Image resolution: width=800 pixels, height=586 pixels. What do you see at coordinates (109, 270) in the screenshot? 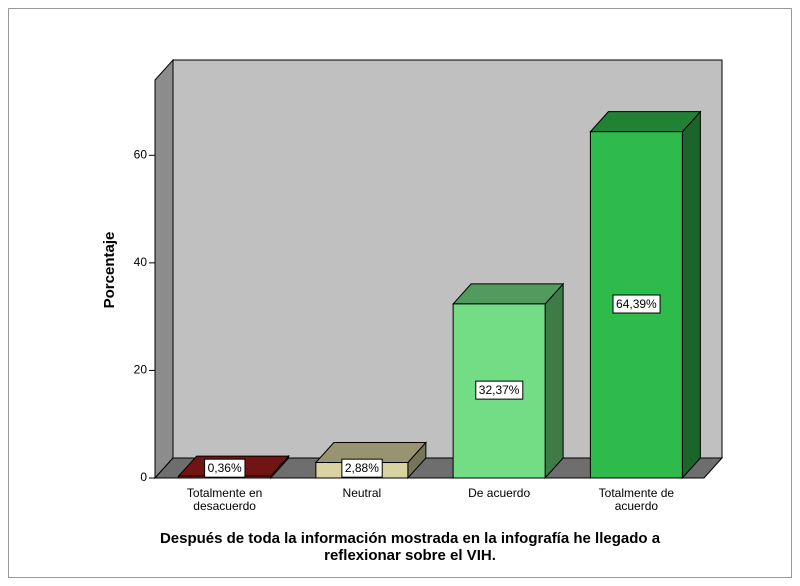
I see `y-axis-title: Porcentaje` at bounding box center [109, 270].